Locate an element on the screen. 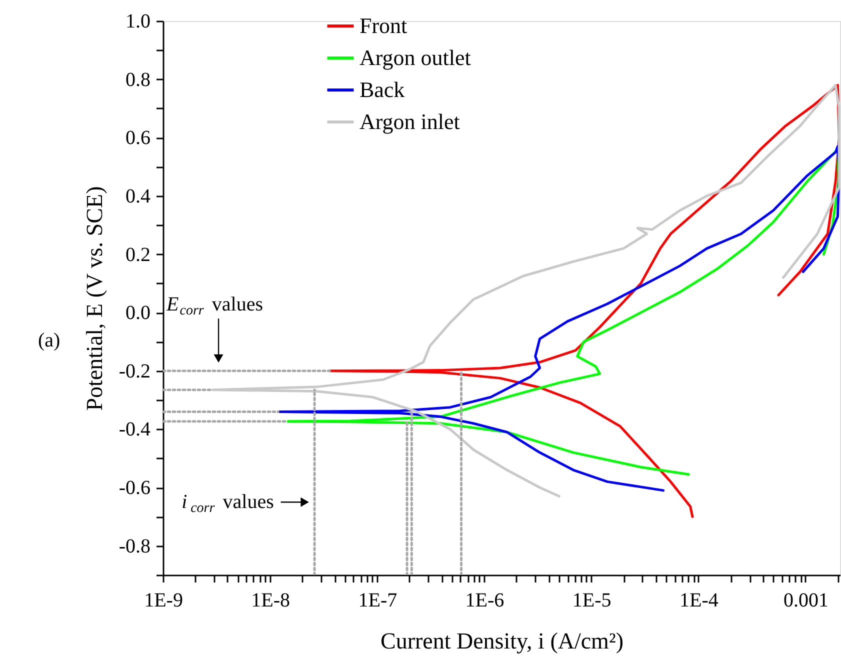  y-tick-label: -0.2 is located at coordinates (134, 371).